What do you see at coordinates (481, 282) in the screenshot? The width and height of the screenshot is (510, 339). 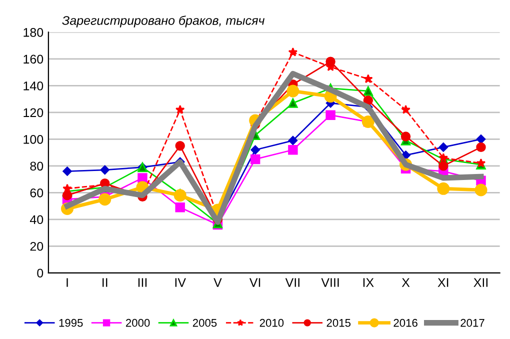 I see `x-tick-label: XII` at bounding box center [481, 282].